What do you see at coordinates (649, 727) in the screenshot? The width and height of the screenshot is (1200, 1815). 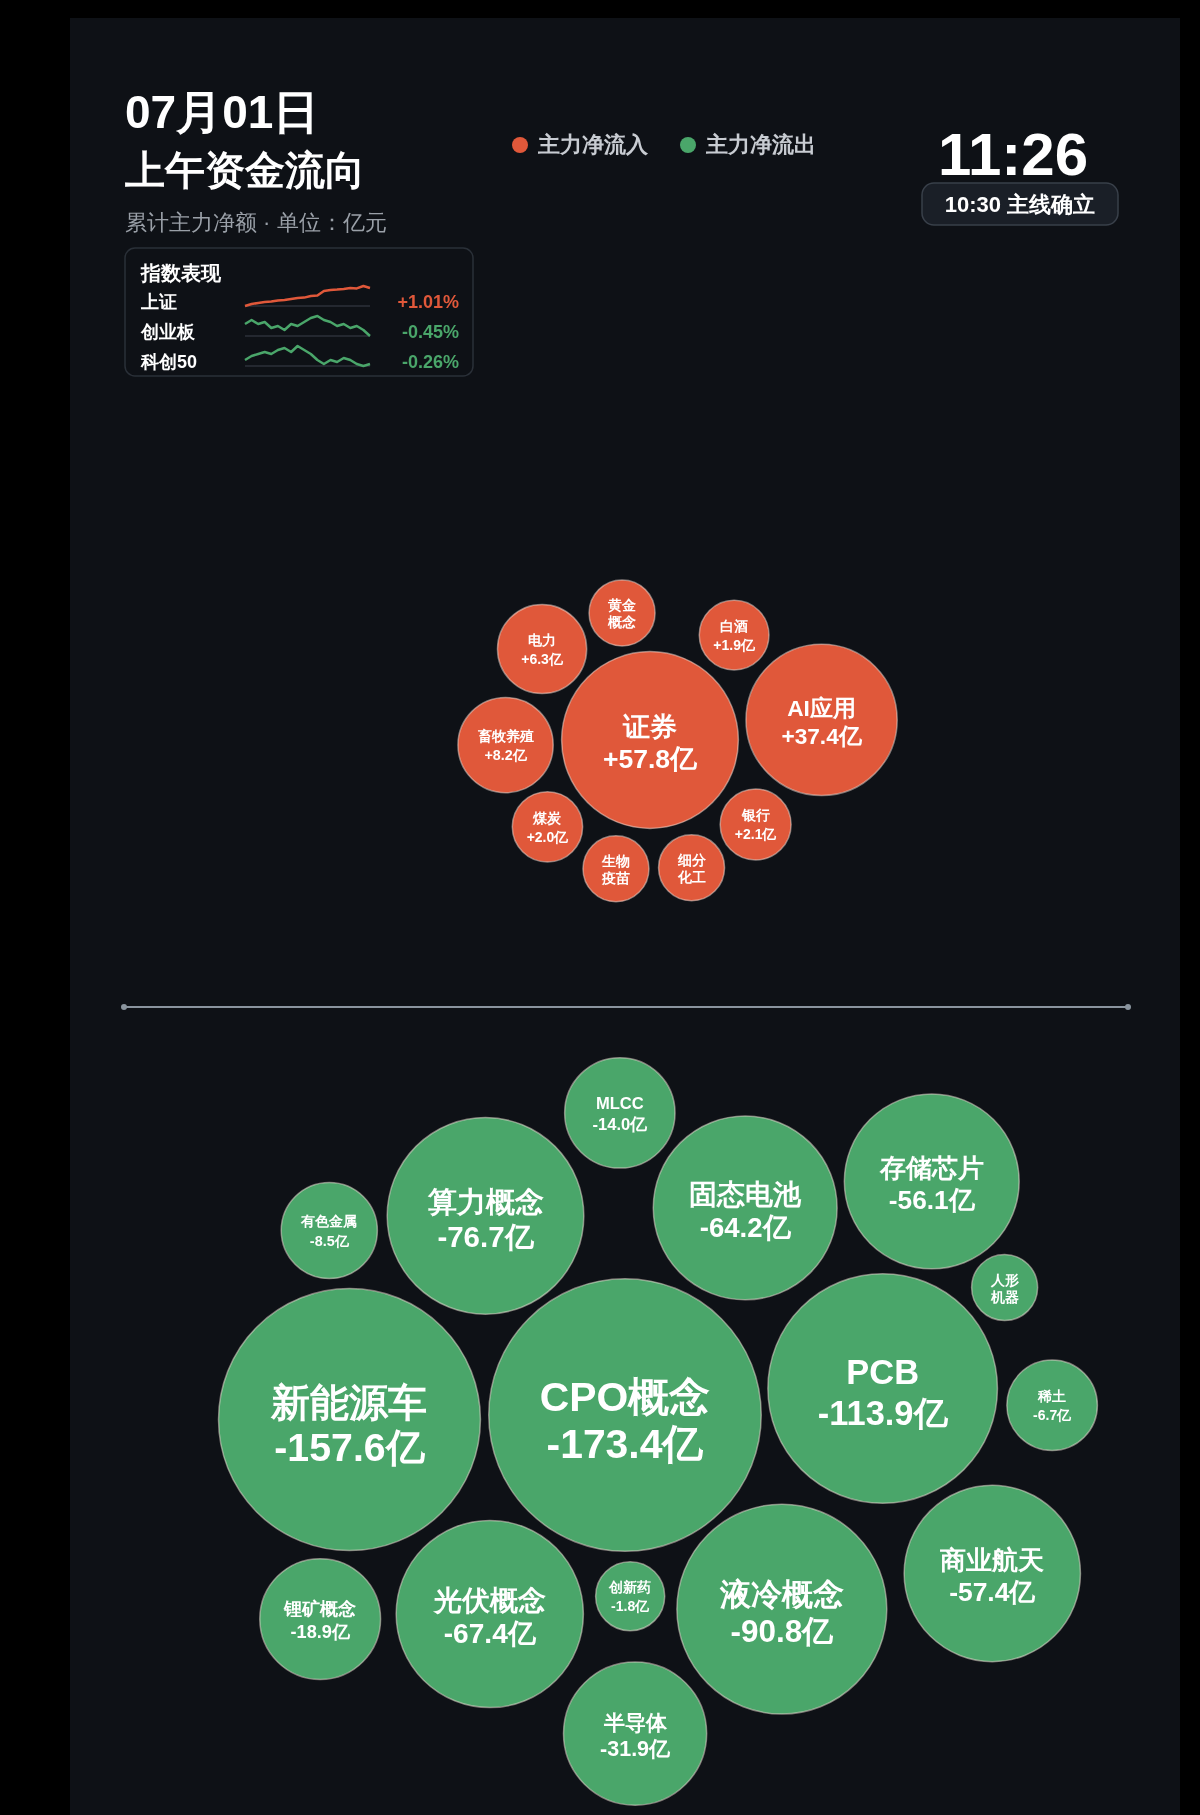 I see `category-label: 证券` at bounding box center [649, 727].